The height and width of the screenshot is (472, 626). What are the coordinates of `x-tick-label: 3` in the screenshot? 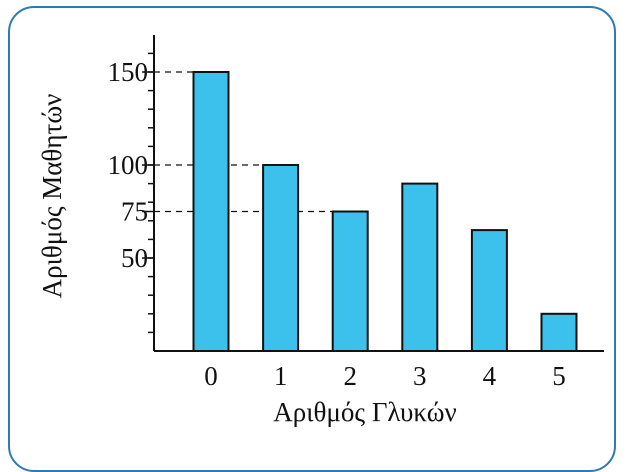 It's located at (420, 376).